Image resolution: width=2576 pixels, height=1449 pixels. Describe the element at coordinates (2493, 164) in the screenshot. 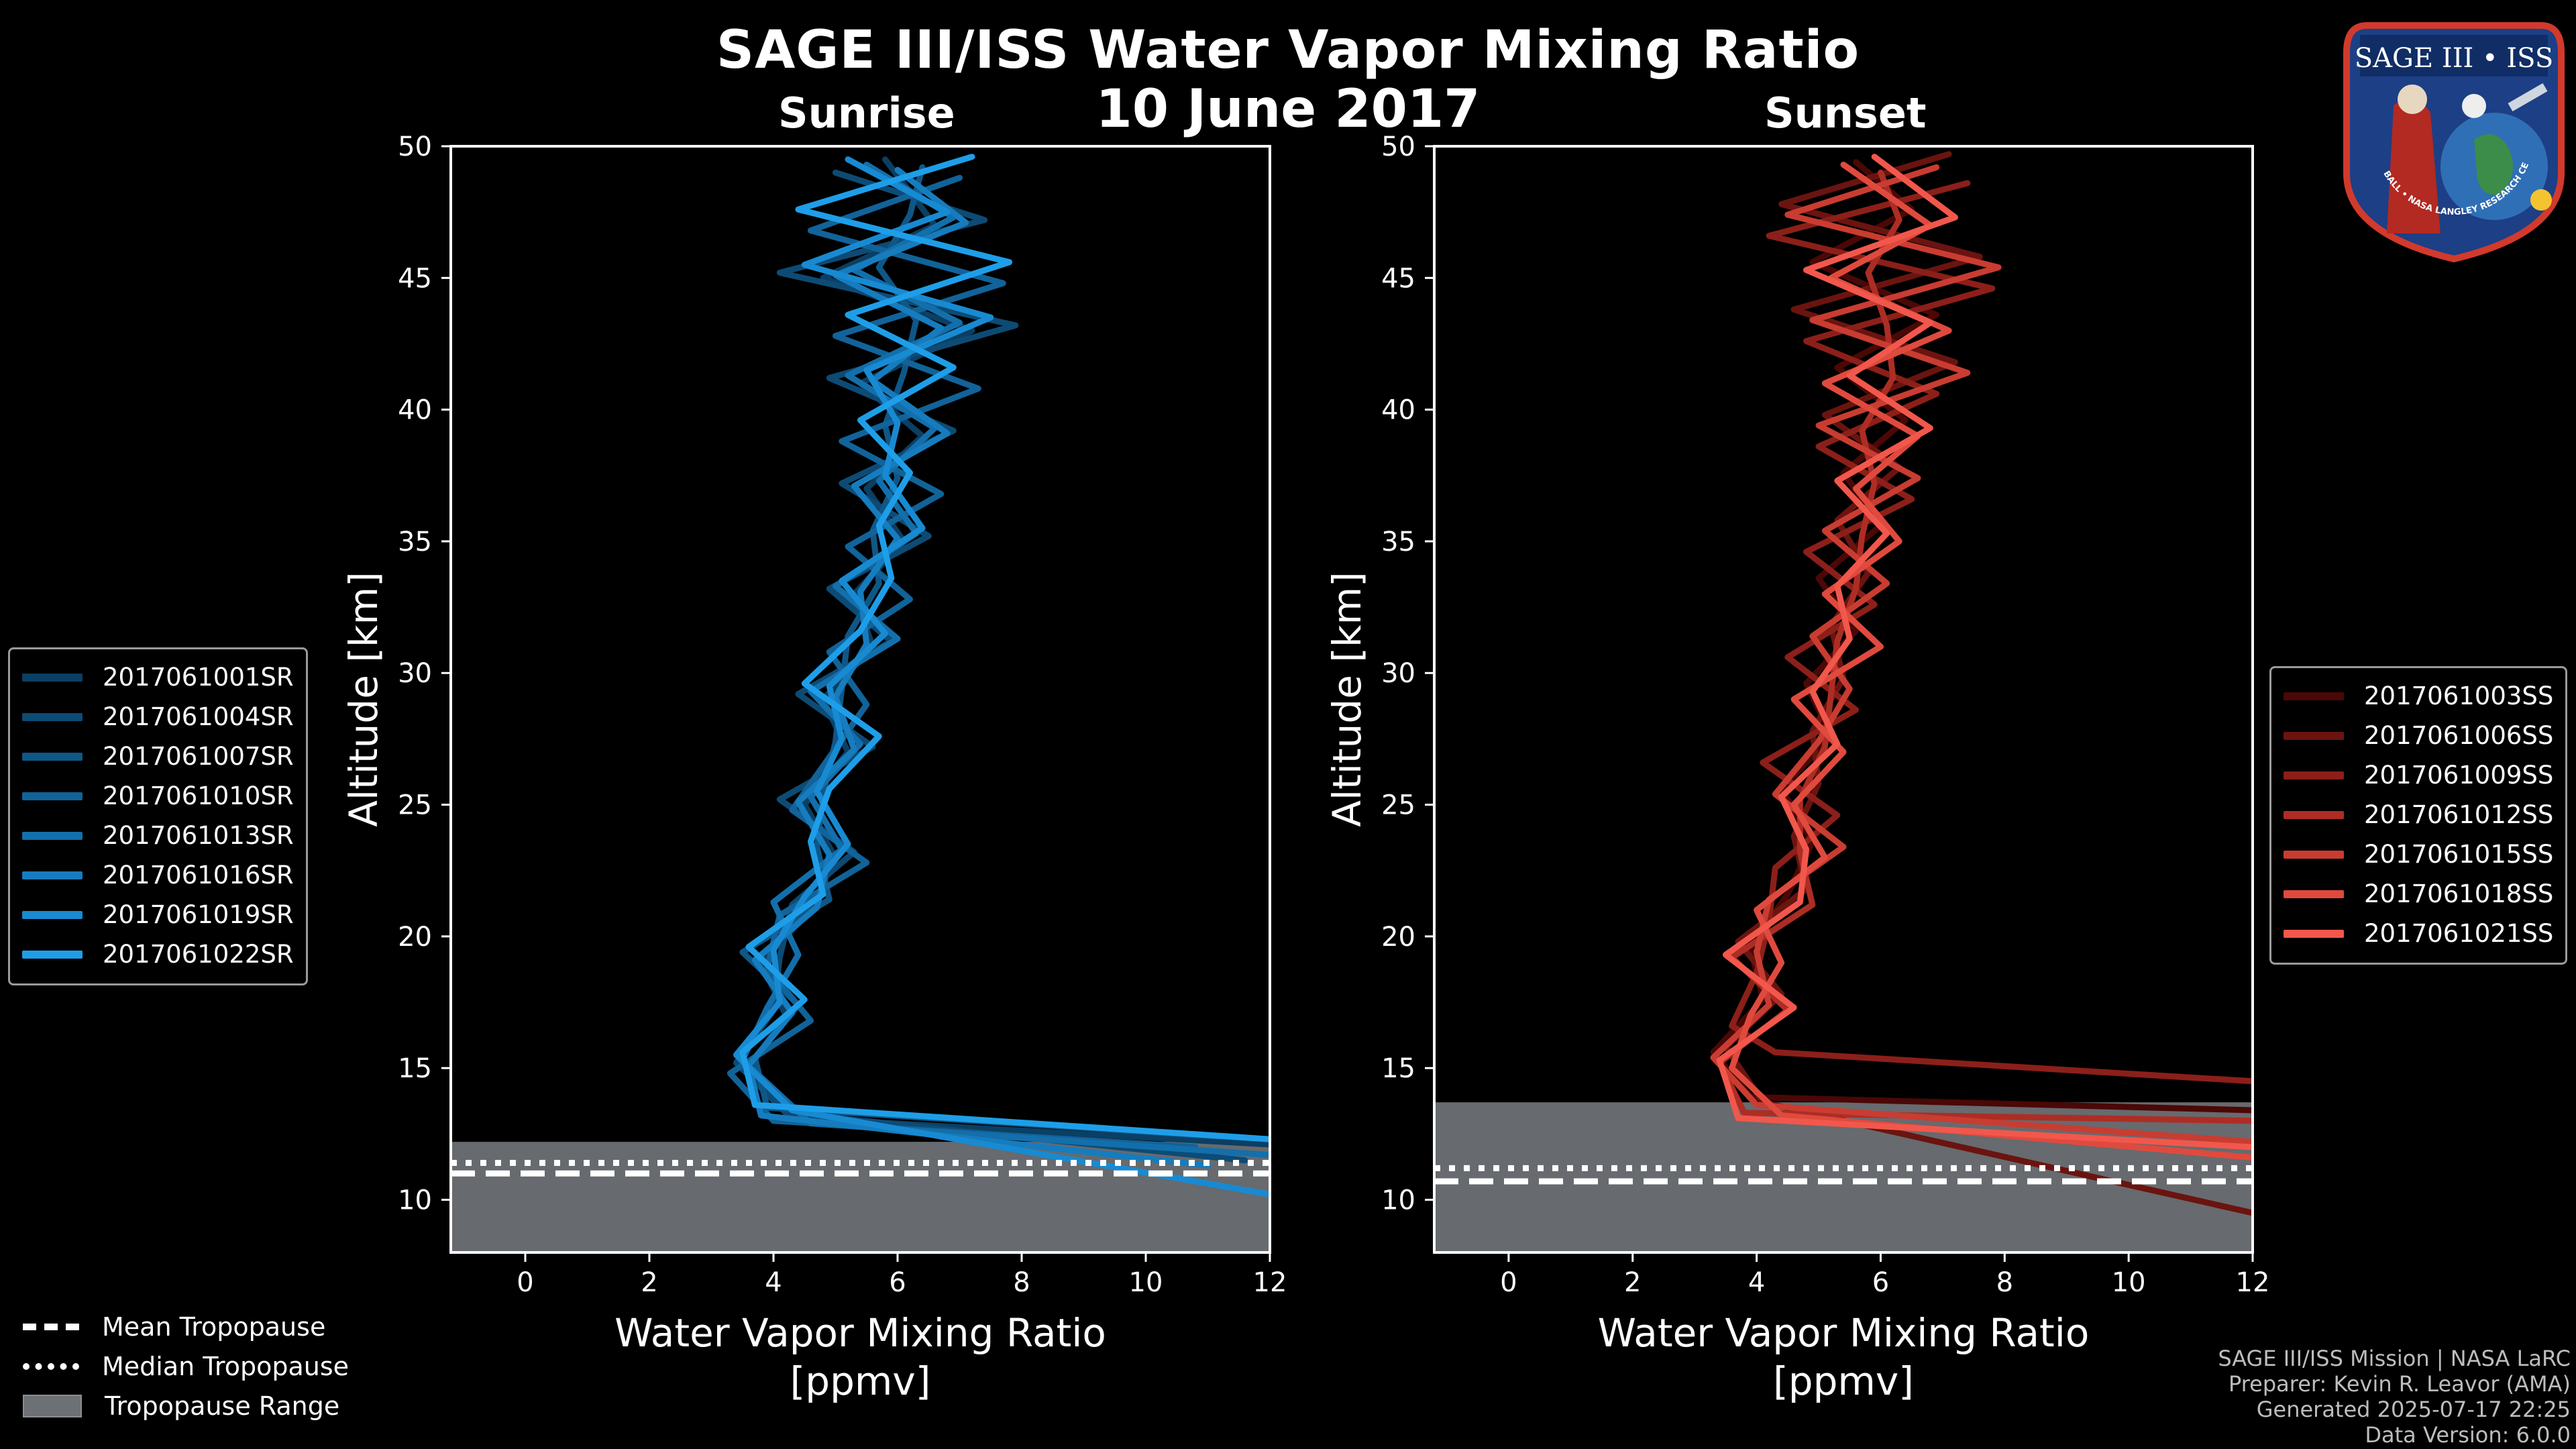

I see `logo-continent-icon` at that location.